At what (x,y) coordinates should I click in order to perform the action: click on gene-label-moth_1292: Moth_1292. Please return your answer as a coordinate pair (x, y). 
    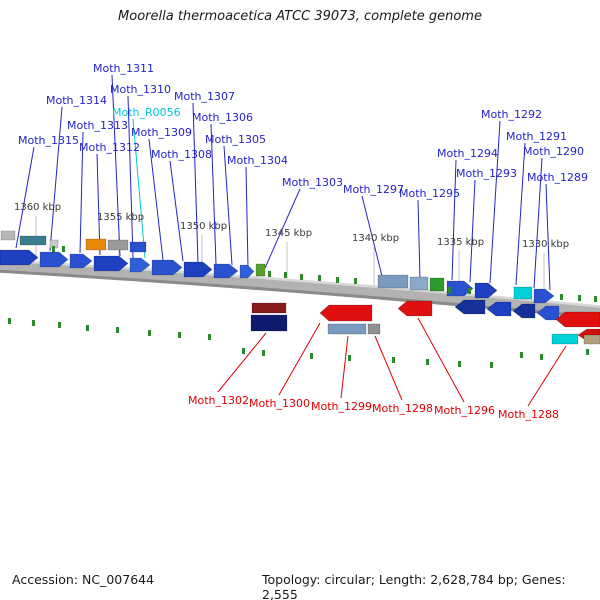
    Looking at the image, I should click on (511, 114).